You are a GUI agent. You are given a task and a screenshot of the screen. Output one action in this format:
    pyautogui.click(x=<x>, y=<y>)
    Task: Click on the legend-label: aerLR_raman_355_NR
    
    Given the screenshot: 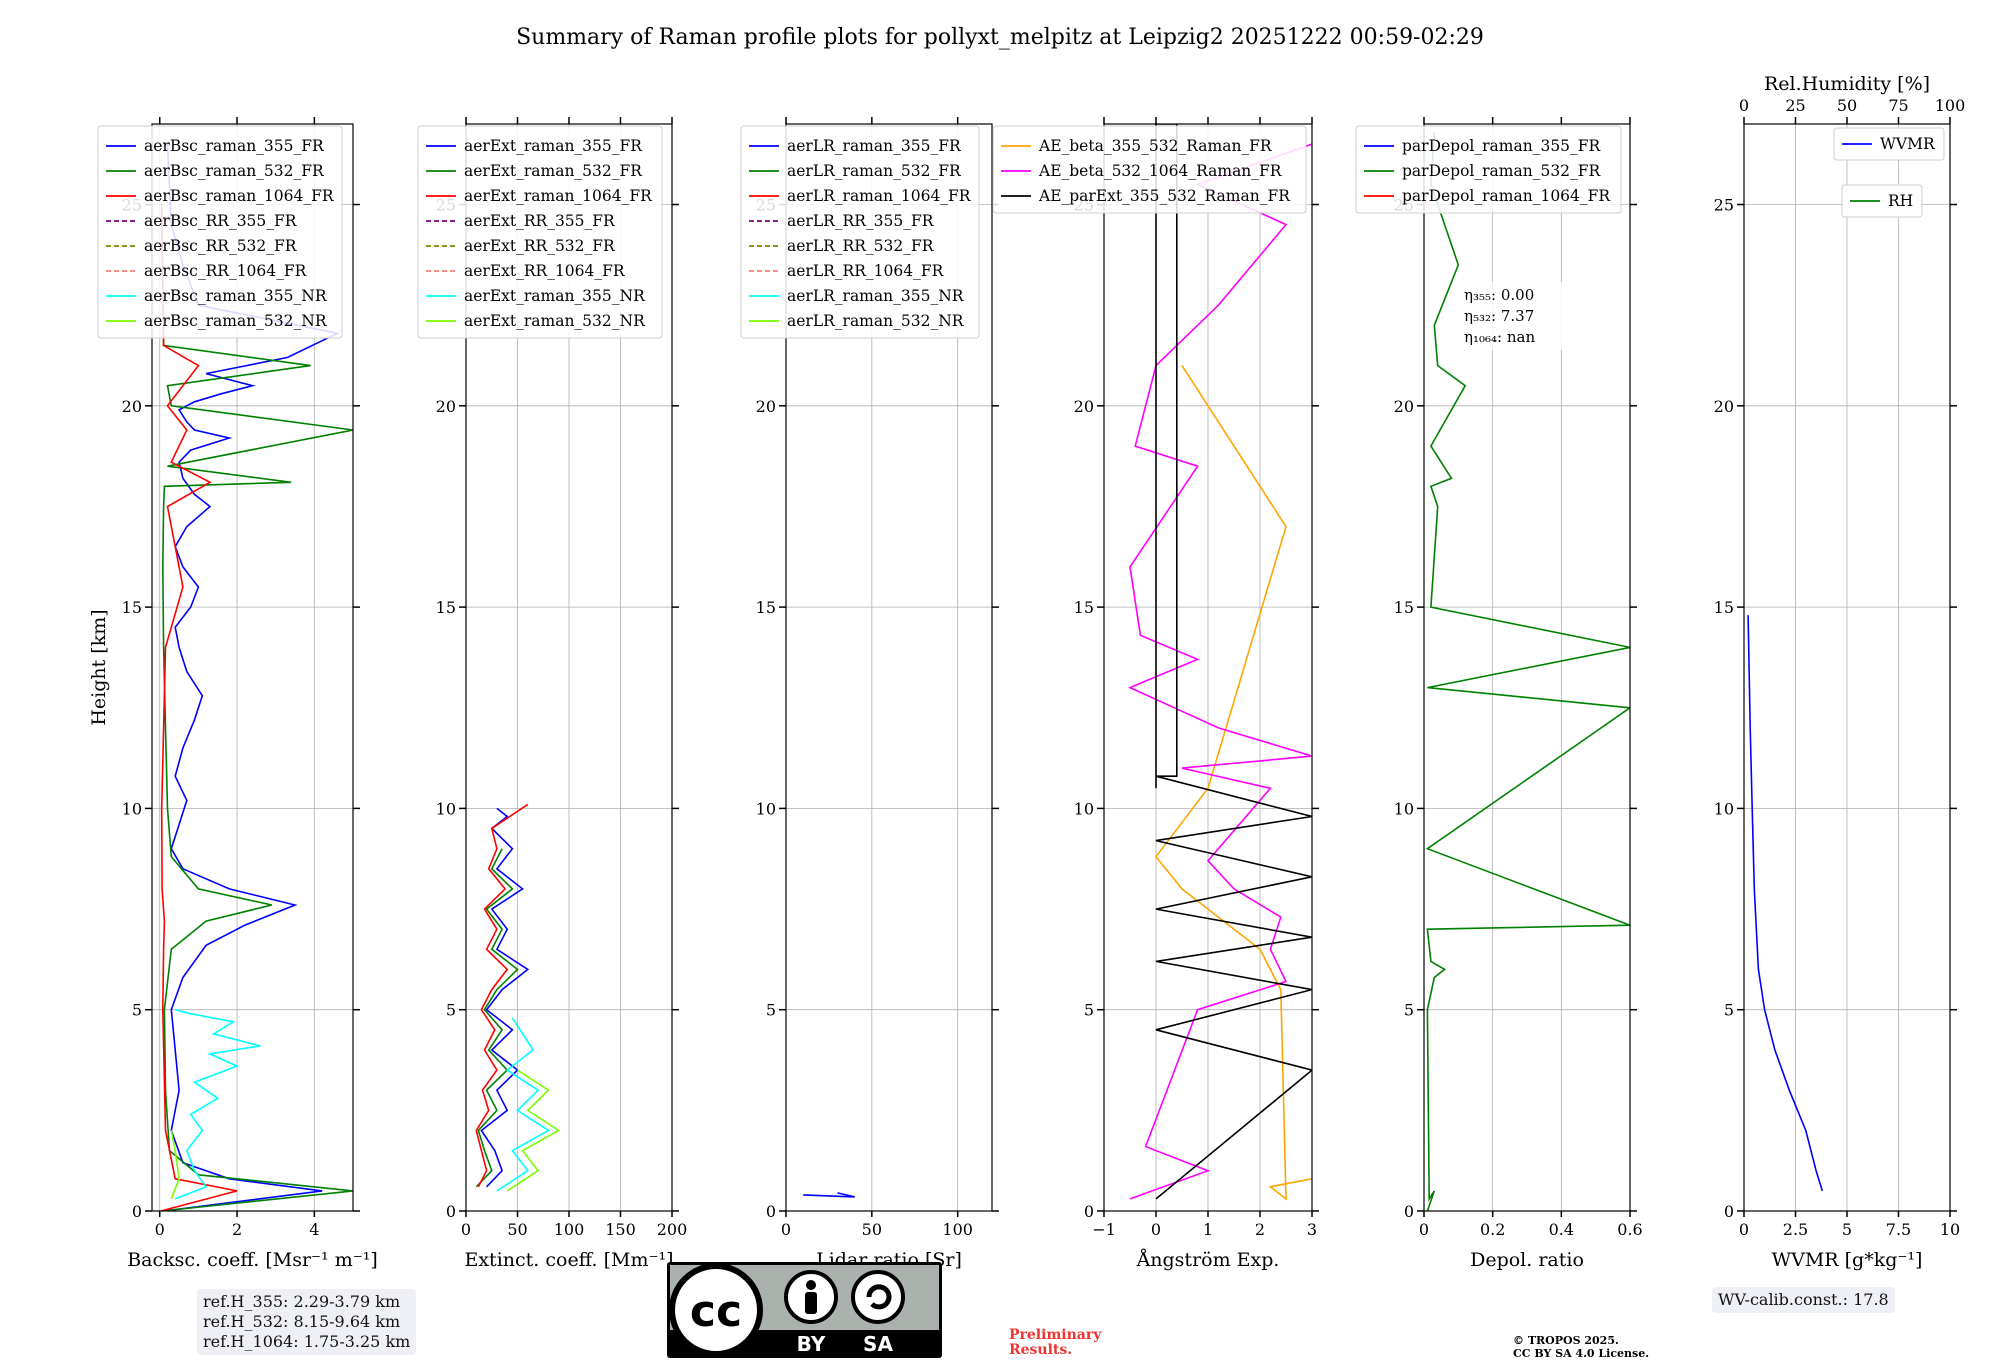 What is the action you would take?
    pyautogui.click(x=876, y=296)
    